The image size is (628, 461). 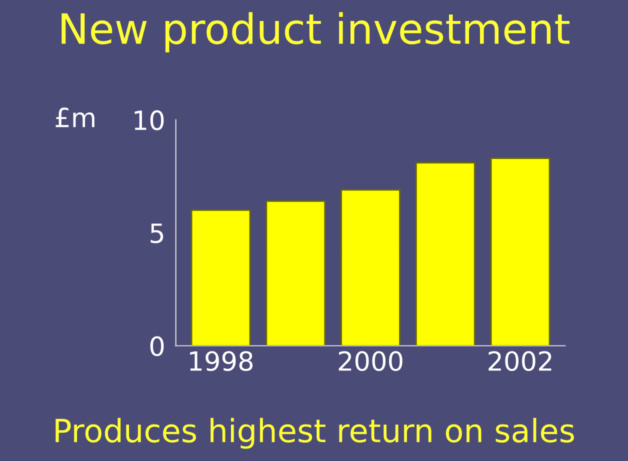 What do you see at coordinates (75, 118) in the screenshot?
I see `y-axis-title: £m` at bounding box center [75, 118].